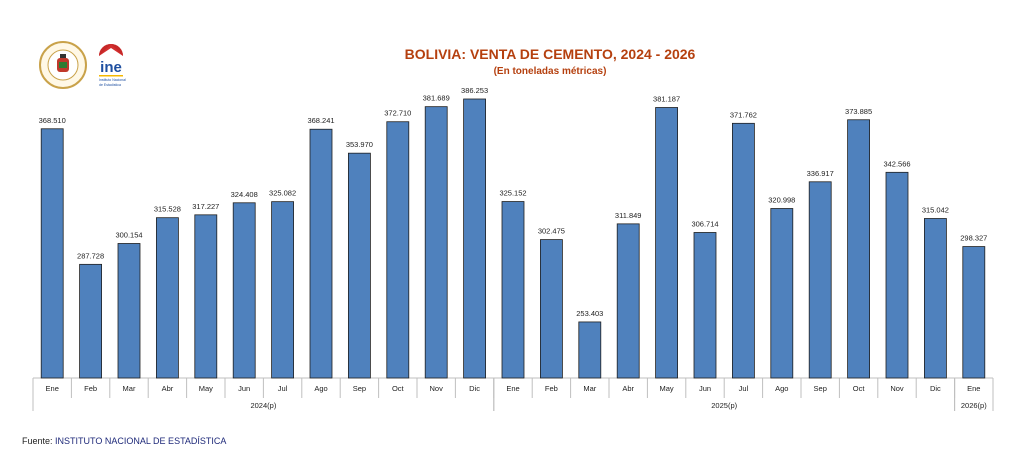 This screenshot has width=1024, height=467. Describe the element at coordinates (973, 238) in the screenshot. I see `data-label: 298.327` at that location.